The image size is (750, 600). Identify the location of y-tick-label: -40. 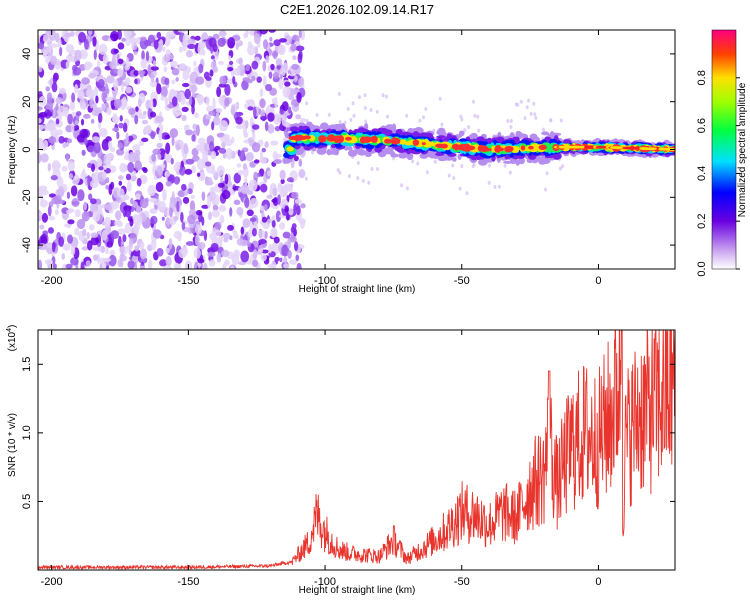
(27, 245).